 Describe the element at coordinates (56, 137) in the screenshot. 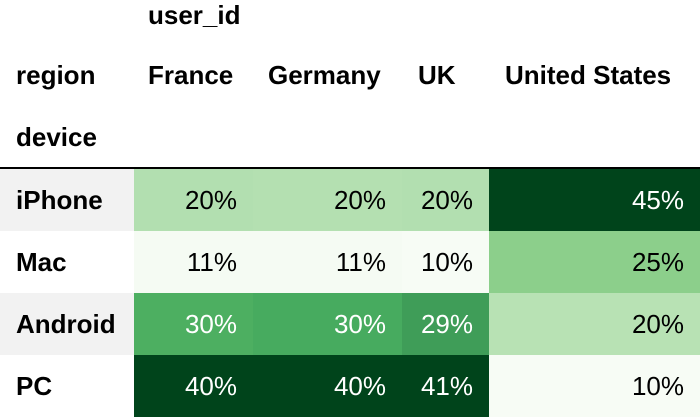

I see `row-index-name: device` at that location.